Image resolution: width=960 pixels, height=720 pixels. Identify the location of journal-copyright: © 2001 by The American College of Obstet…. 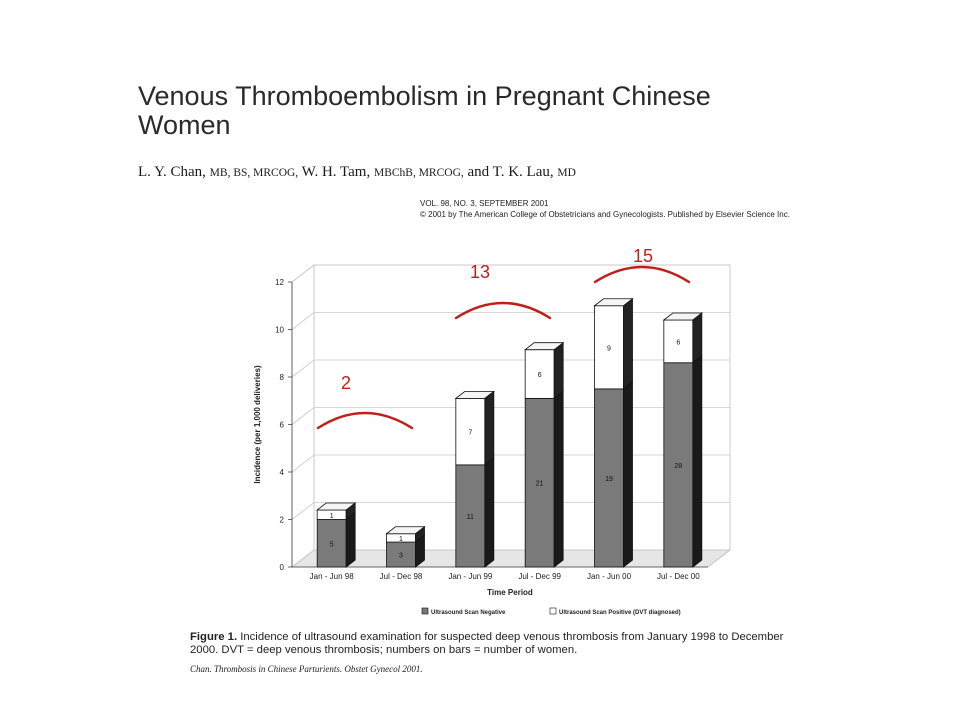
(605, 214).